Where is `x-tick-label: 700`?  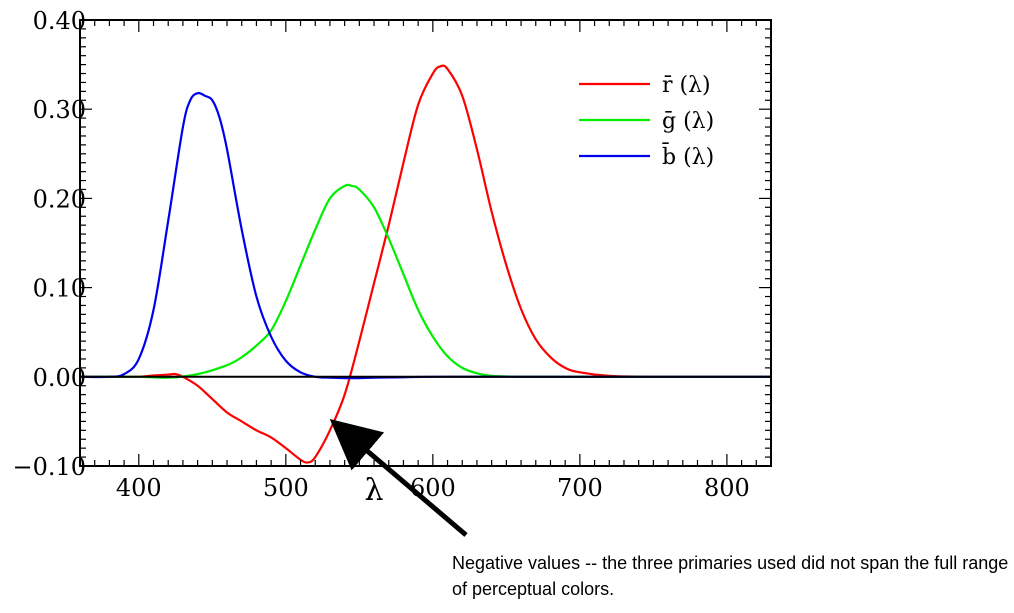 x-tick-label: 700 is located at coordinates (580, 488).